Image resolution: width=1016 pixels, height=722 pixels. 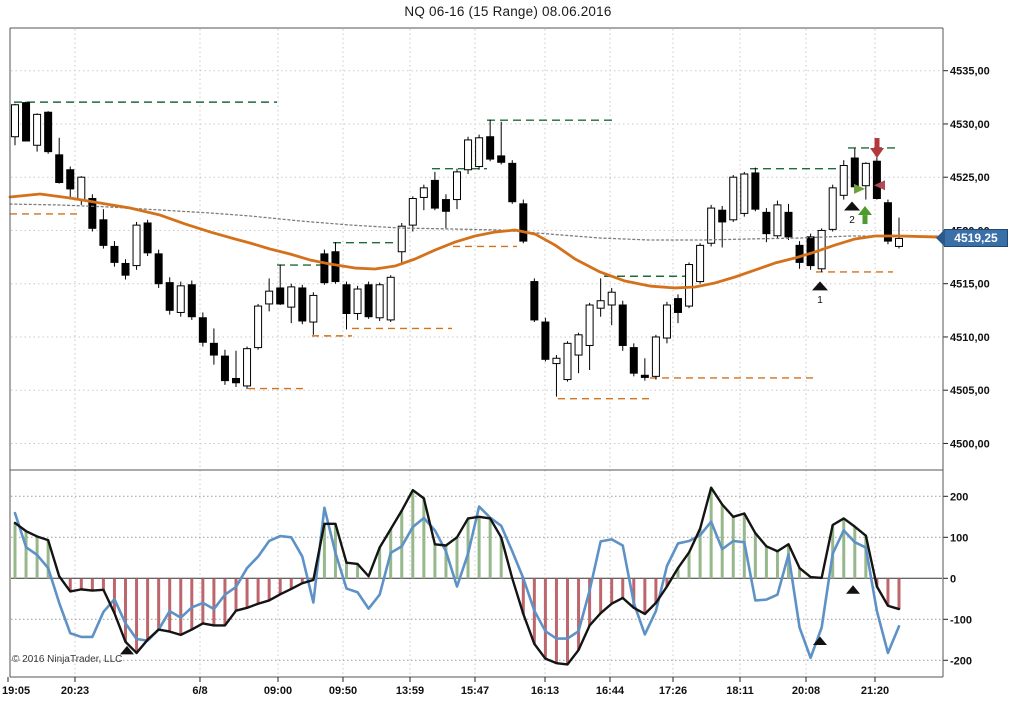 What do you see at coordinates (476, 690) in the screenshot?
I see `time-axis-area` at bounding box center [476, 690].